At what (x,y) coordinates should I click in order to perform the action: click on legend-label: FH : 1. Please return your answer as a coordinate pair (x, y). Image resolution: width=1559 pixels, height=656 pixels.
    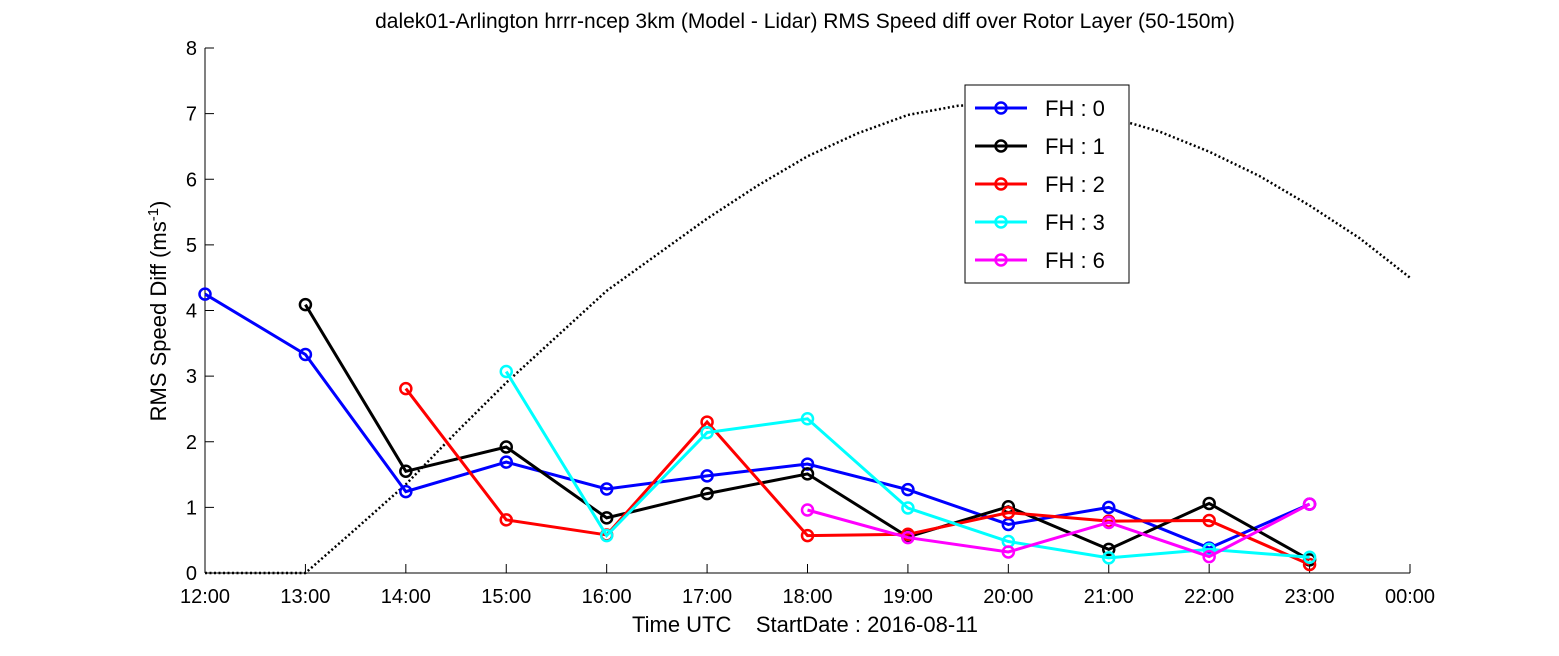
    Looking at the image, I should click on (1075, 146).